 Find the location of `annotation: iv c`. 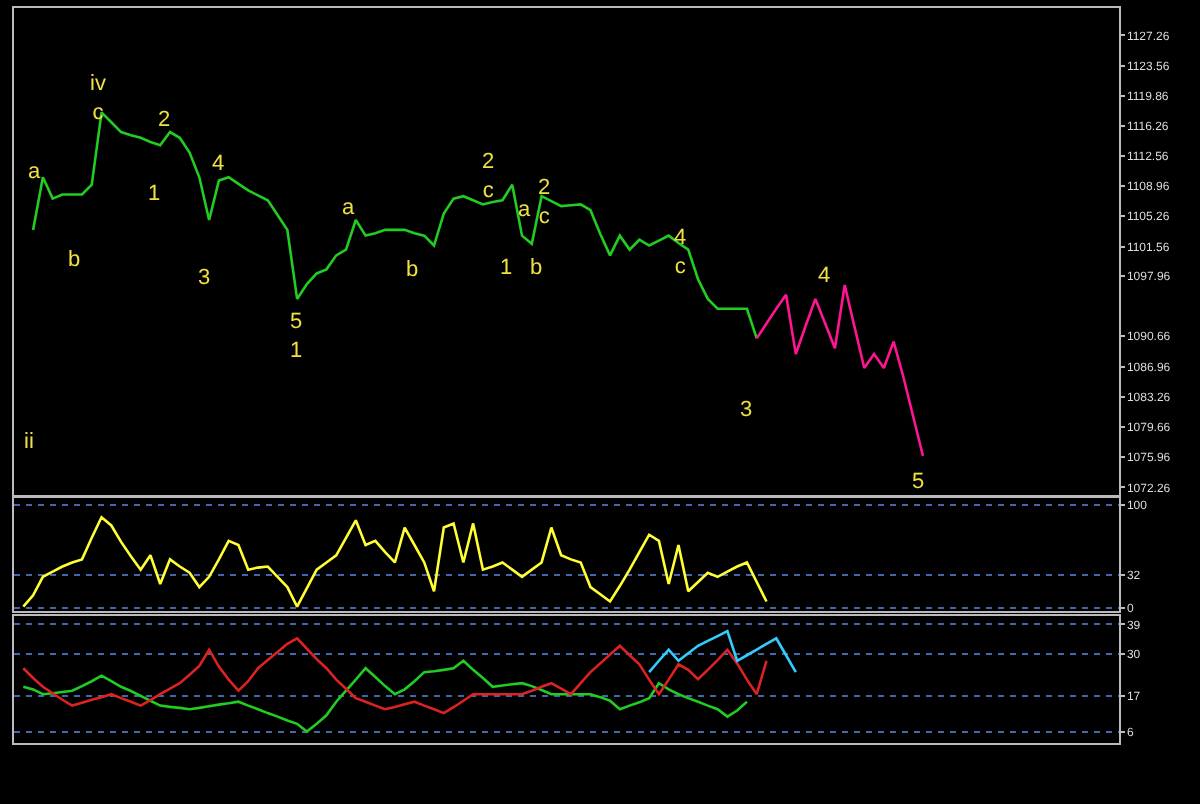

annotation: iv c is located at coordinates (98, 98).